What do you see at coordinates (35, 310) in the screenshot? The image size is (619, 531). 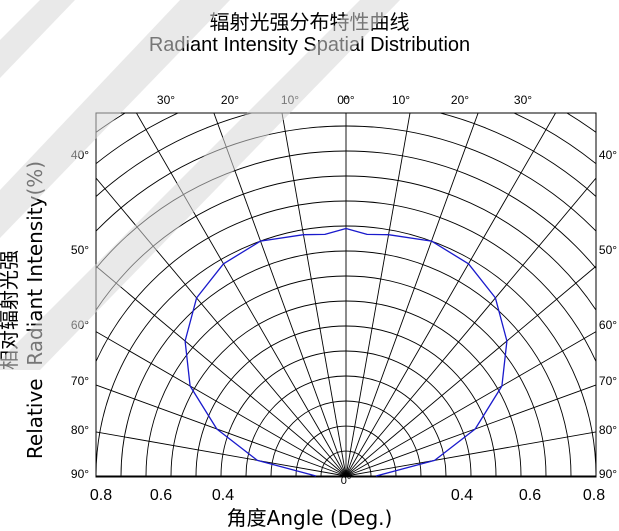 I see `y-axis-label-en: Relative Radiant Intensity(%)` at bounding box center [35, 310].